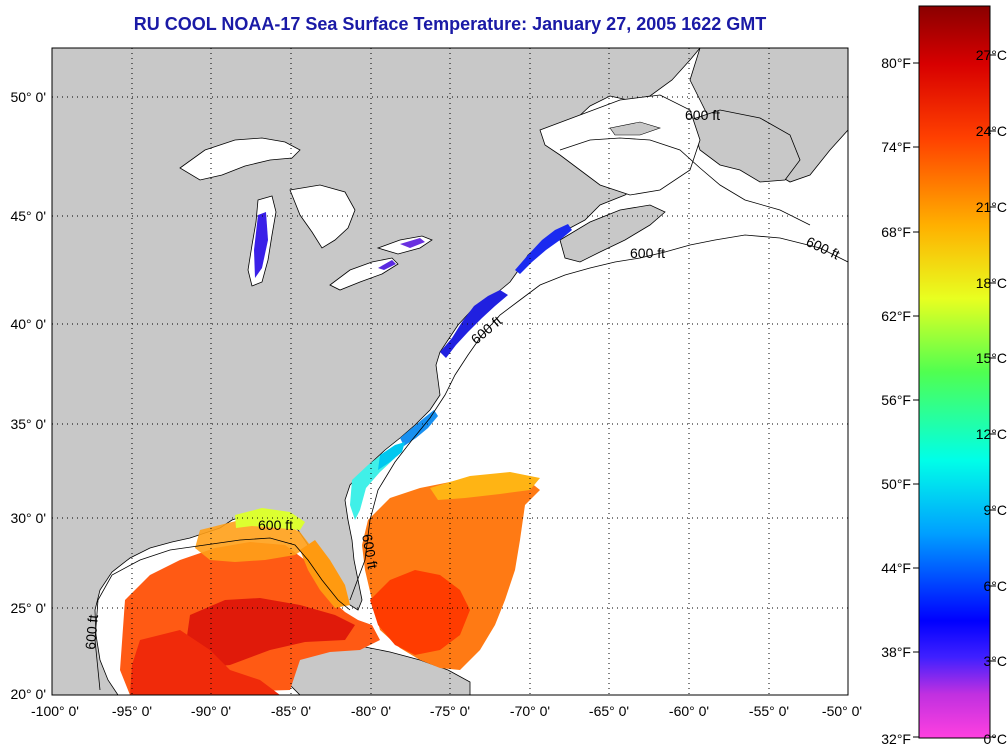 Image resolution: width=1008 pixels, height=754 pixels. I want to click on colorbar-c-label: 24°C, so click(991, 131).